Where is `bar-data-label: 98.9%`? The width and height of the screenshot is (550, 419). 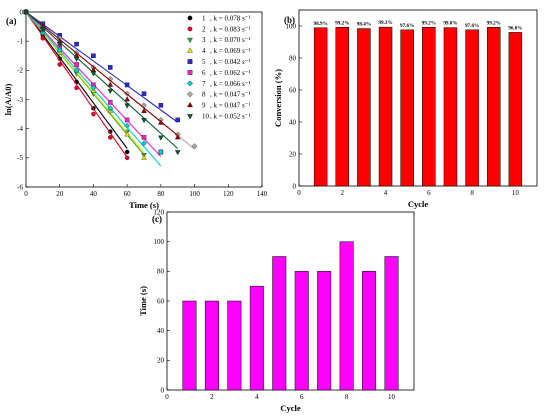 bar-data-label: 98.9% is located at coordinates (321, 24).